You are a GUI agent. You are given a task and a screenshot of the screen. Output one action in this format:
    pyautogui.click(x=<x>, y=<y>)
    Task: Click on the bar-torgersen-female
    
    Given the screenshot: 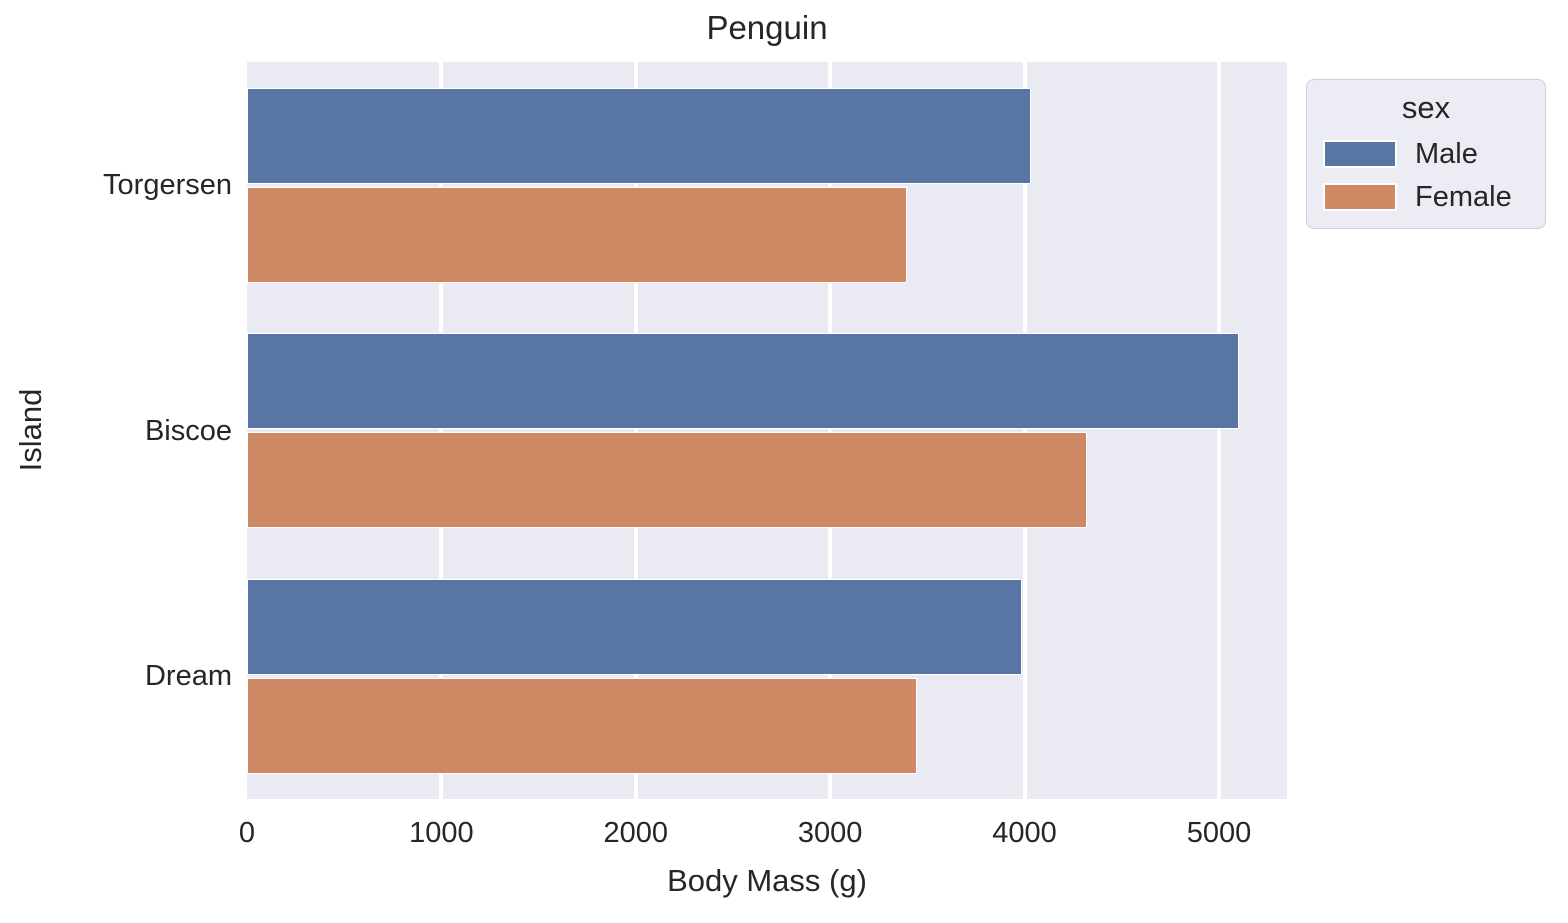 What is the action you would take?
    pyautogui.click(x=577, y=234)
    